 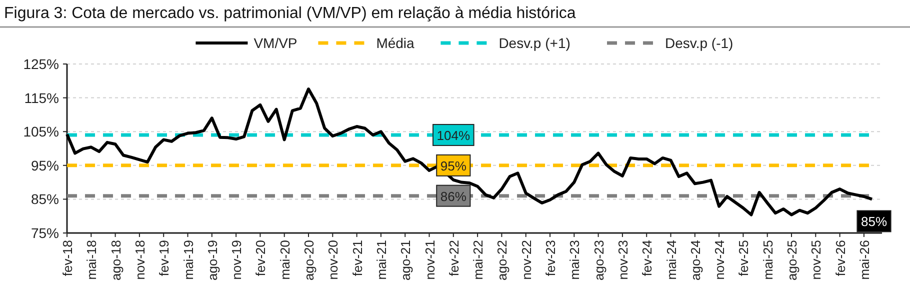 What do you see at coordinates (874, 222) in the screenshot?
I see `data-label: 85%` at bounding box center [874, 222].